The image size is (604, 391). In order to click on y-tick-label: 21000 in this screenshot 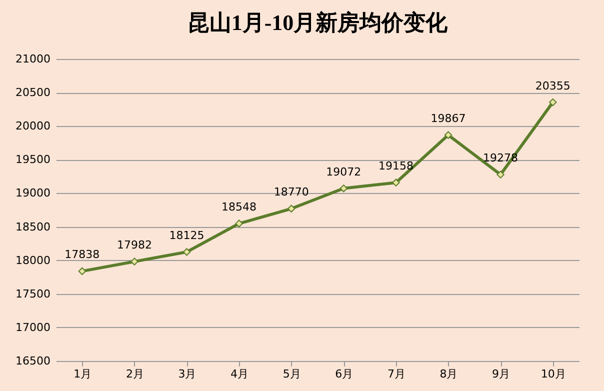, I will do `click(33, 59)`.